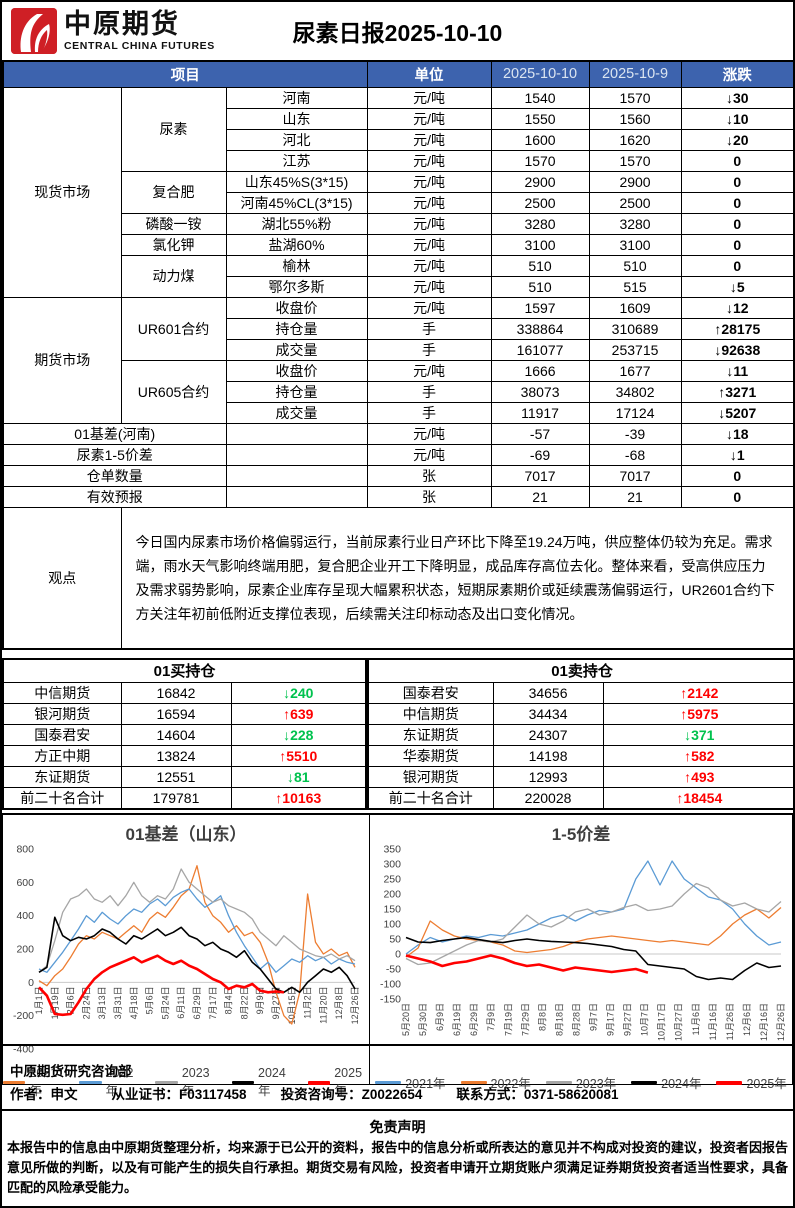 This screenshot has height=1208, width=795. What do you see at coordinates (736, 181) in the screenshot?
I see `change-cell: 0` at bounding box center [736, 181].